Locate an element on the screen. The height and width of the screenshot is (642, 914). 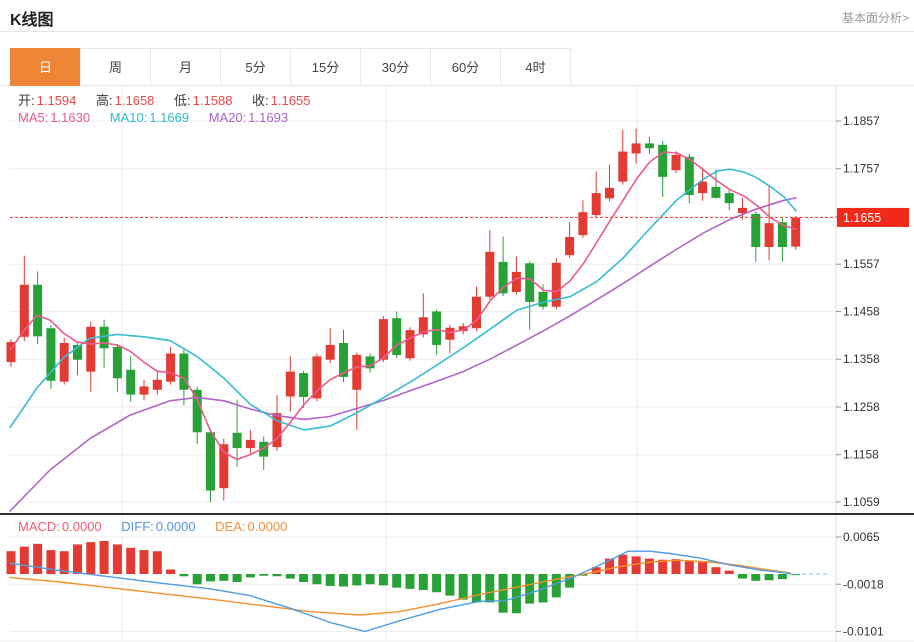
macd-legend: MACD: 0.0000 DIFF: 0.0000 DEA: 0.0000 is located at coordinates (153, 526).